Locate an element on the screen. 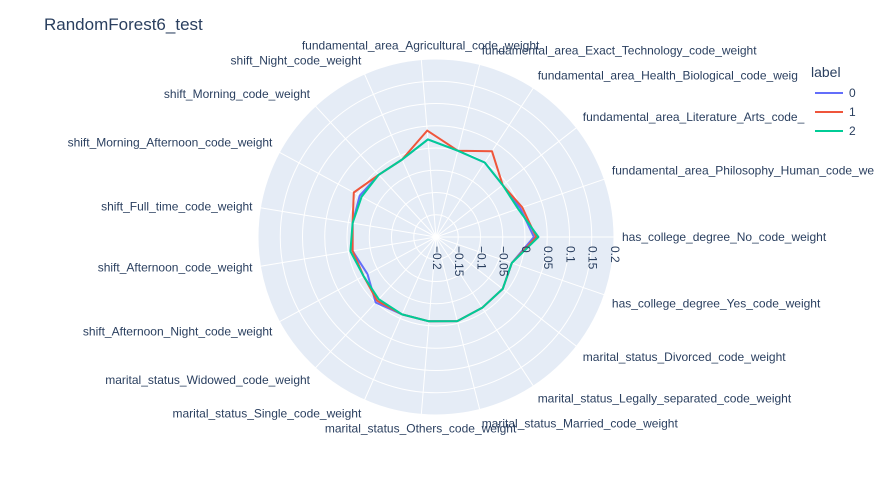  legend-label-0: 0 is located at coordinates (852, 93).